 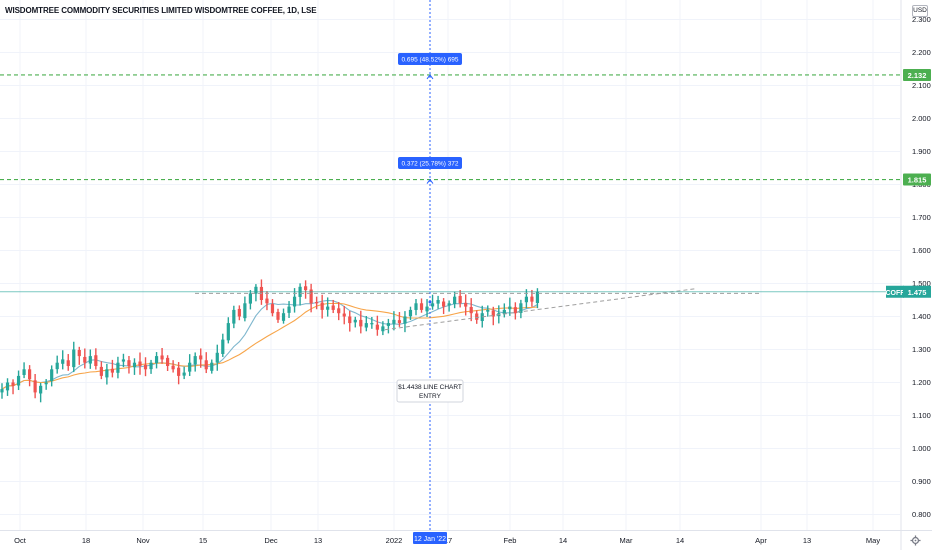 What do you see at coordinates (430, 387) in the screenshot?
I see `annotation-line1: $1.4438 LINE CHART` at bounding box center [430, 387].